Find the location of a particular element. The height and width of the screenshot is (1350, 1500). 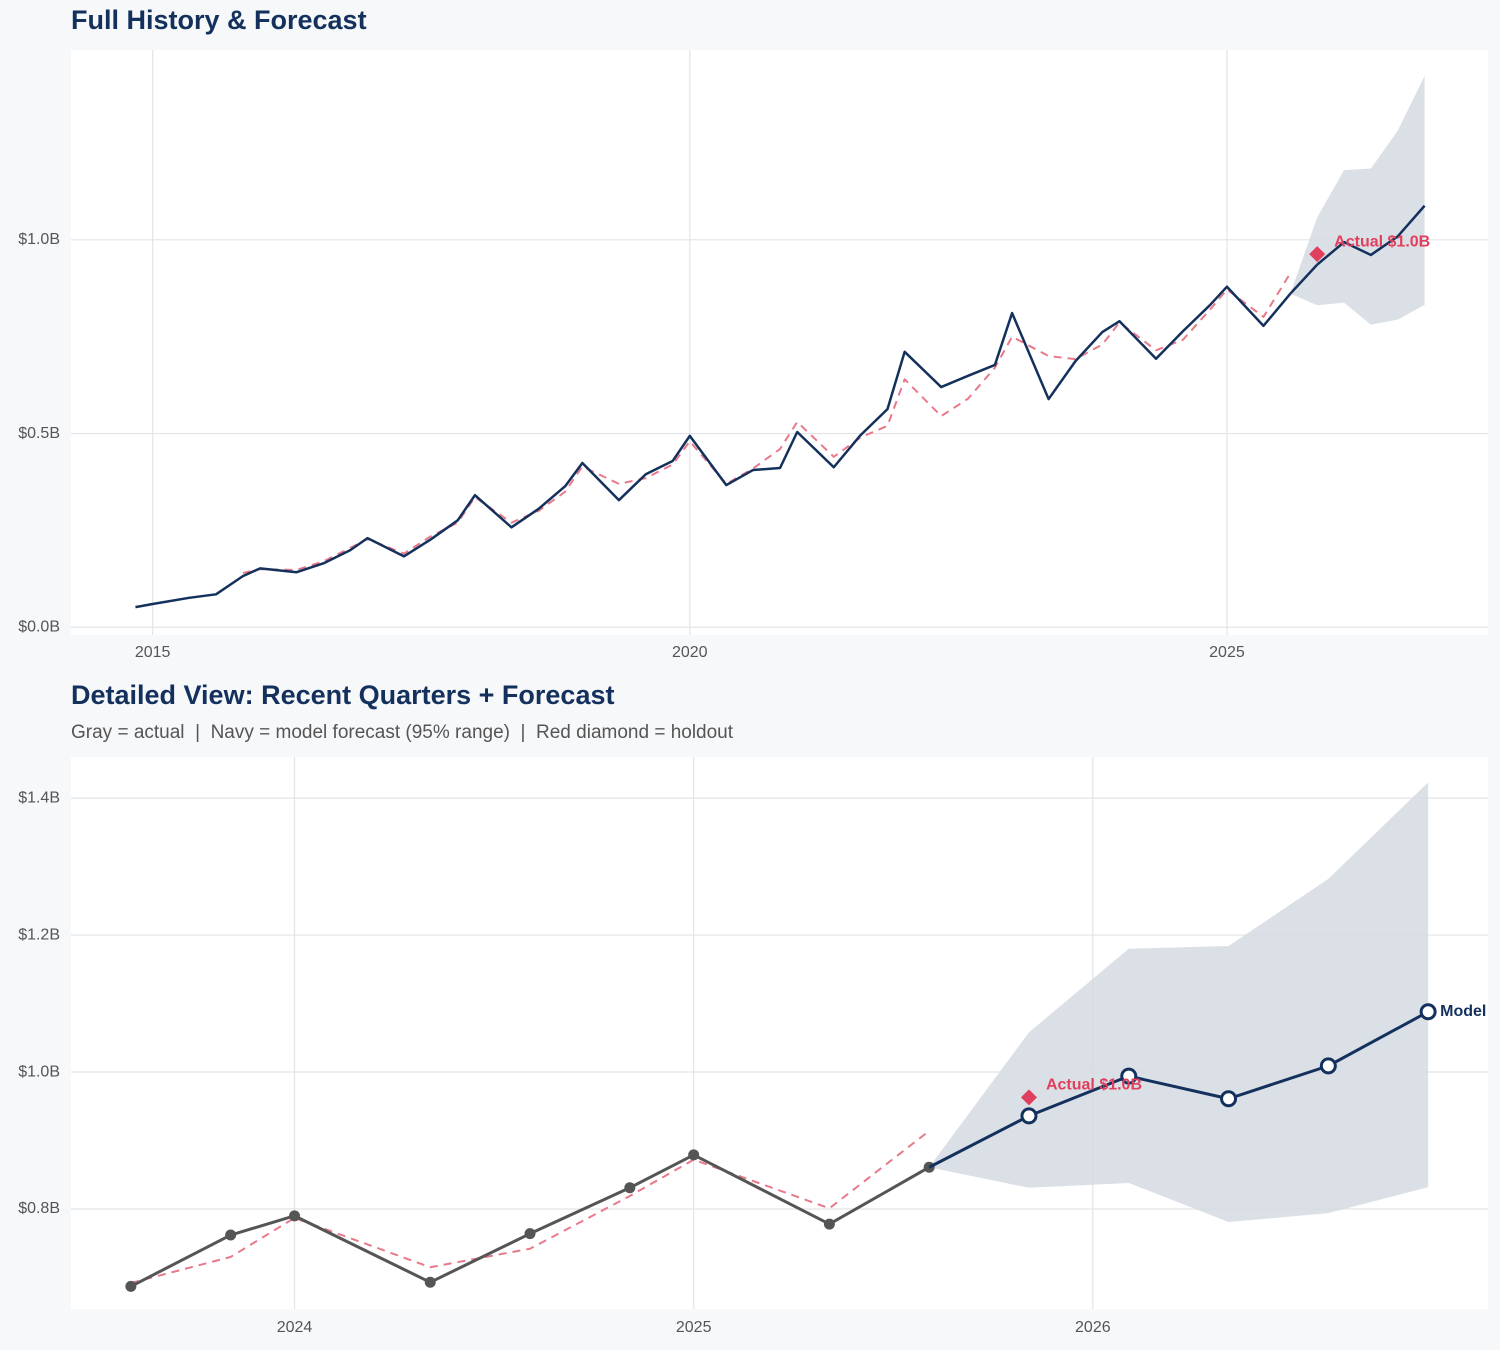

y-tick-label: $0.5B is located at coordinates (39, 433).